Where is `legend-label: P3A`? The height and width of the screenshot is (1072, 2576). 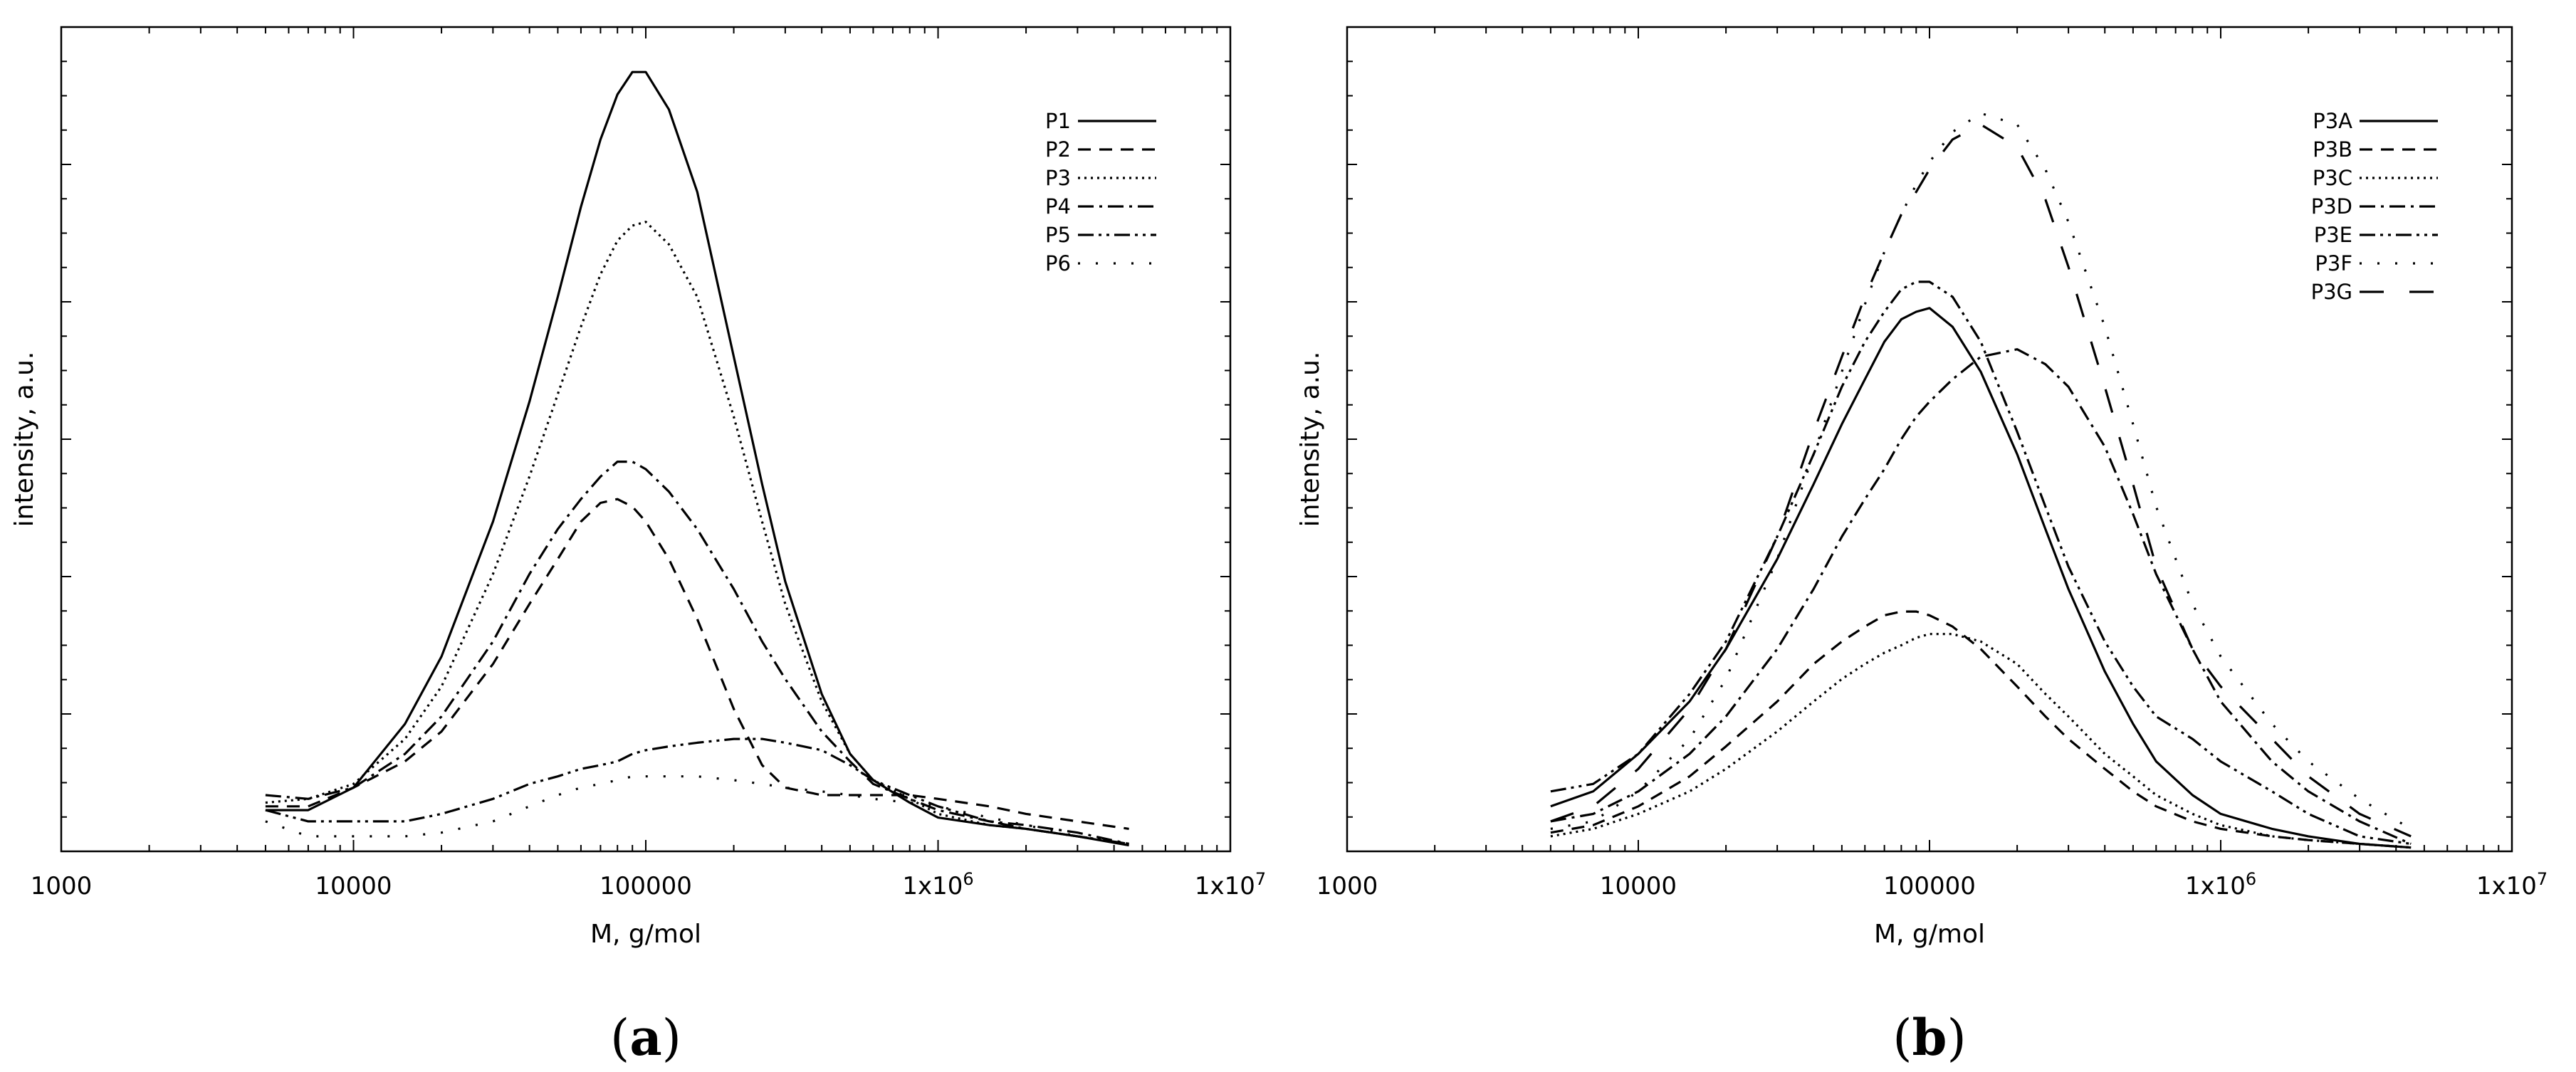 legend-label: P3A is located at coordinates (2332, 121).